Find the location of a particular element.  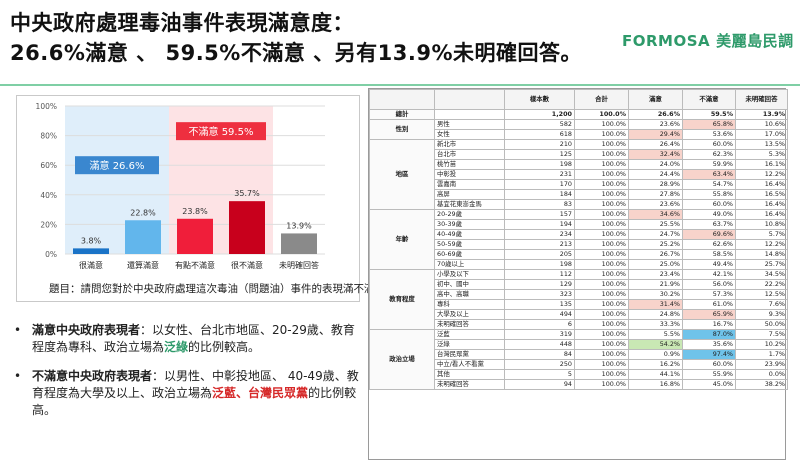

group-cell: 政治立場 is located at coordinates (402, 359).